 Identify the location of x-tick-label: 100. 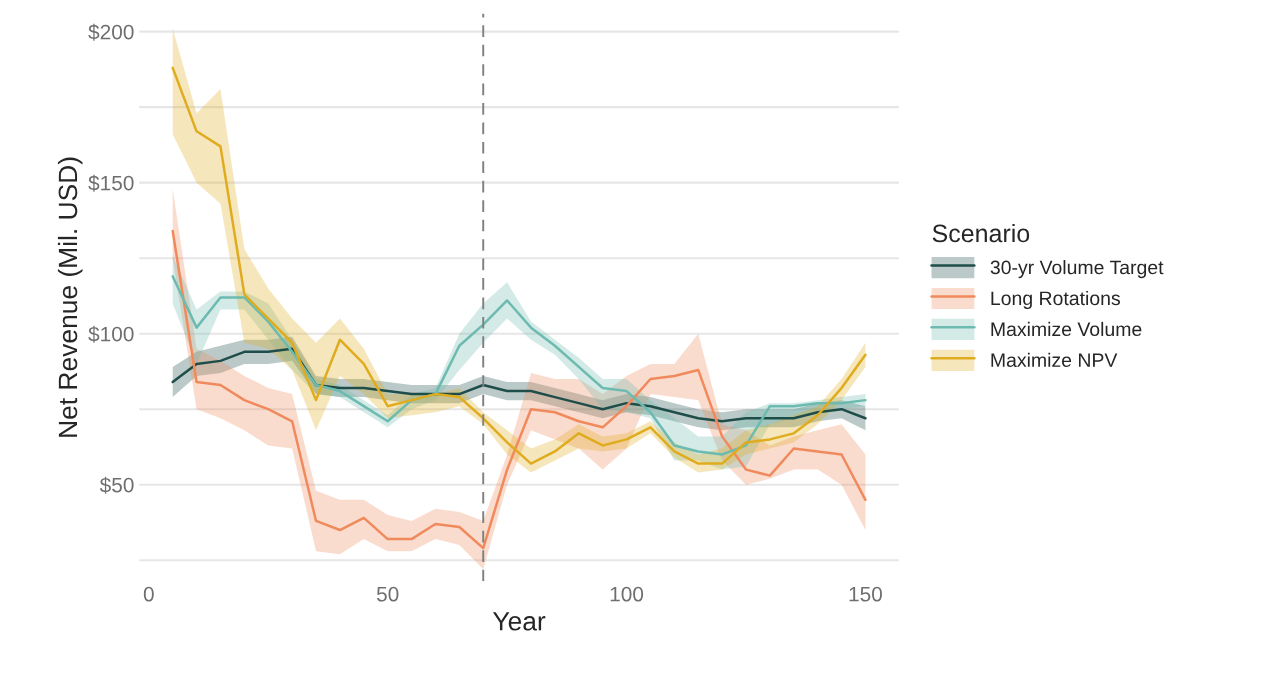
(627, 594).